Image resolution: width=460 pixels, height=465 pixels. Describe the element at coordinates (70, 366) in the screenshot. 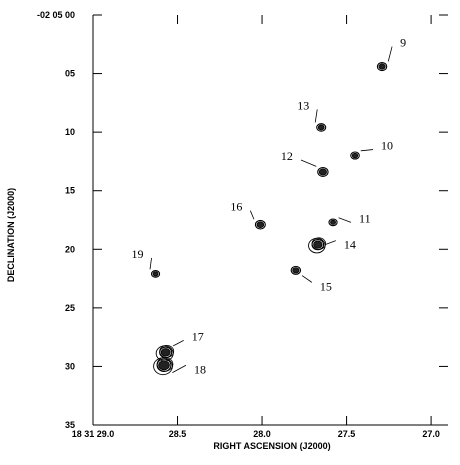

I see `y-tick-label: 30` at that location.